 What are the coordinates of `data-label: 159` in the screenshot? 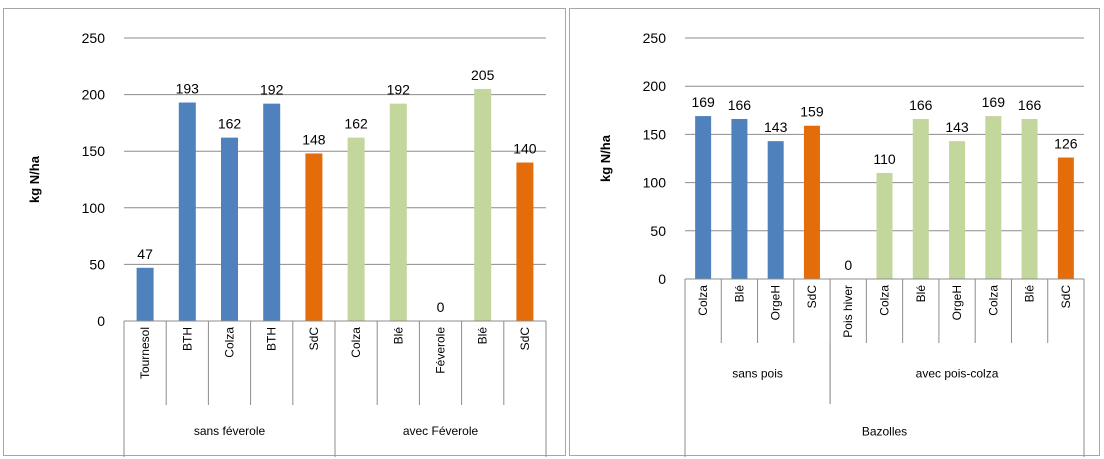 It's located at (812, 112).